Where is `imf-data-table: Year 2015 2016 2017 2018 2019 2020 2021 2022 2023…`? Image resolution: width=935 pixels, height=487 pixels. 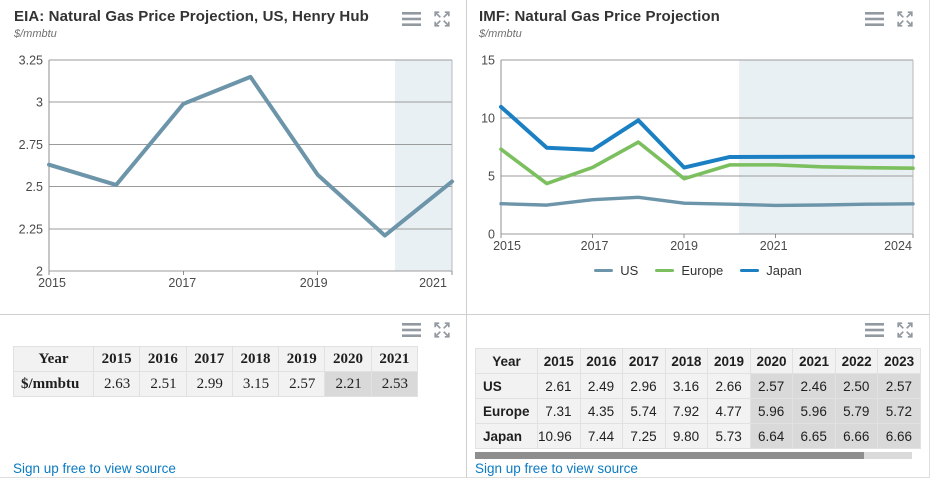 imf-data-table: Year 2015 2016 2017 2018 2019 2020 2021 2022 2023… is located at coordinates (698, 398).